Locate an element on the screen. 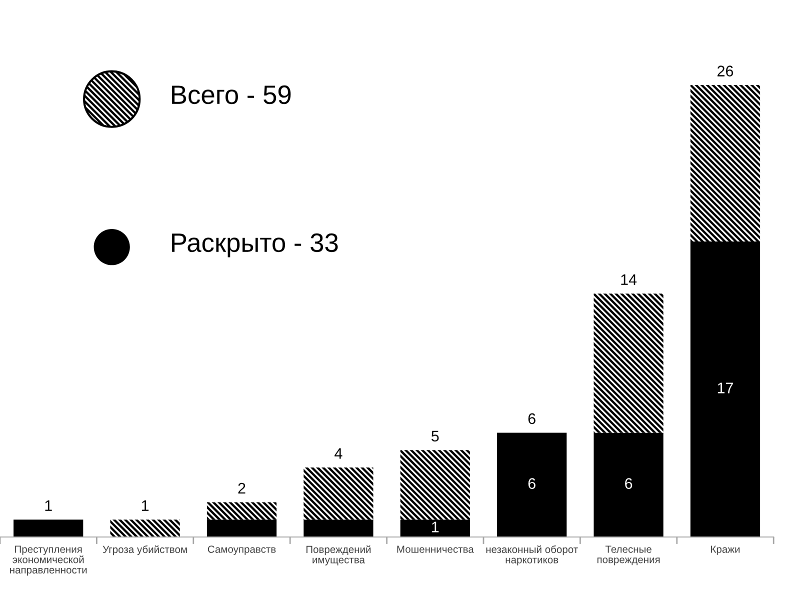  total-label: 26 is located at coordinates (726, 71).